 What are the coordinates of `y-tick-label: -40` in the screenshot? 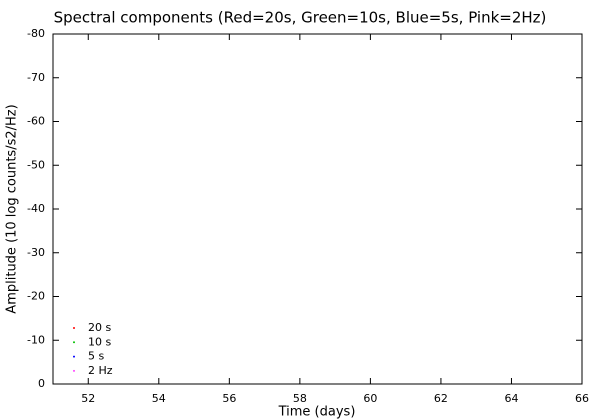 It's located at (36, 208).